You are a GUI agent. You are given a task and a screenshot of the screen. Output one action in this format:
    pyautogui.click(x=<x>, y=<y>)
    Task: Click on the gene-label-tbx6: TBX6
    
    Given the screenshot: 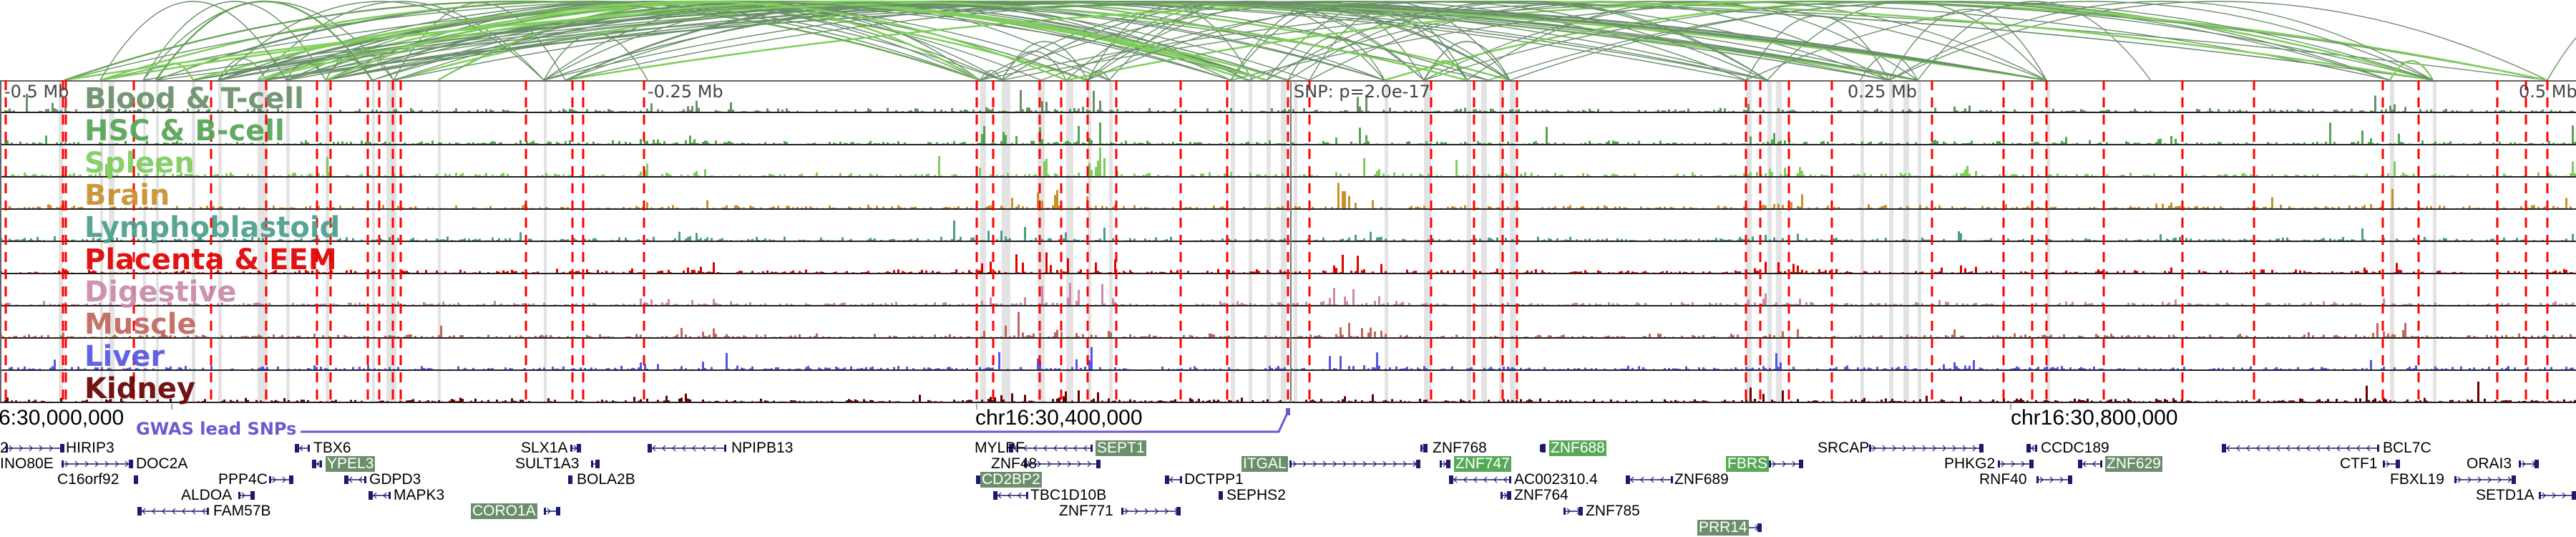 What is the action you would take?
    pyautogui.click(x=332, y=448)
    